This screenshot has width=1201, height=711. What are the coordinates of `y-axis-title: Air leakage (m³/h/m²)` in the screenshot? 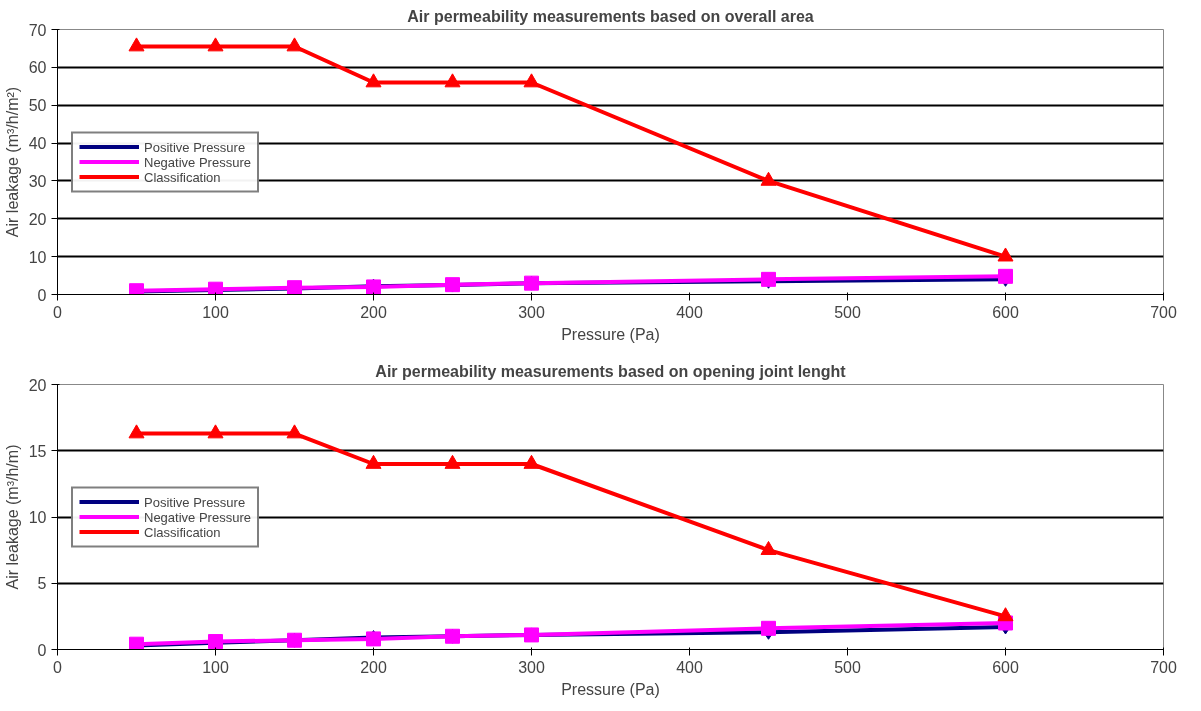 It's located at (12, 162).